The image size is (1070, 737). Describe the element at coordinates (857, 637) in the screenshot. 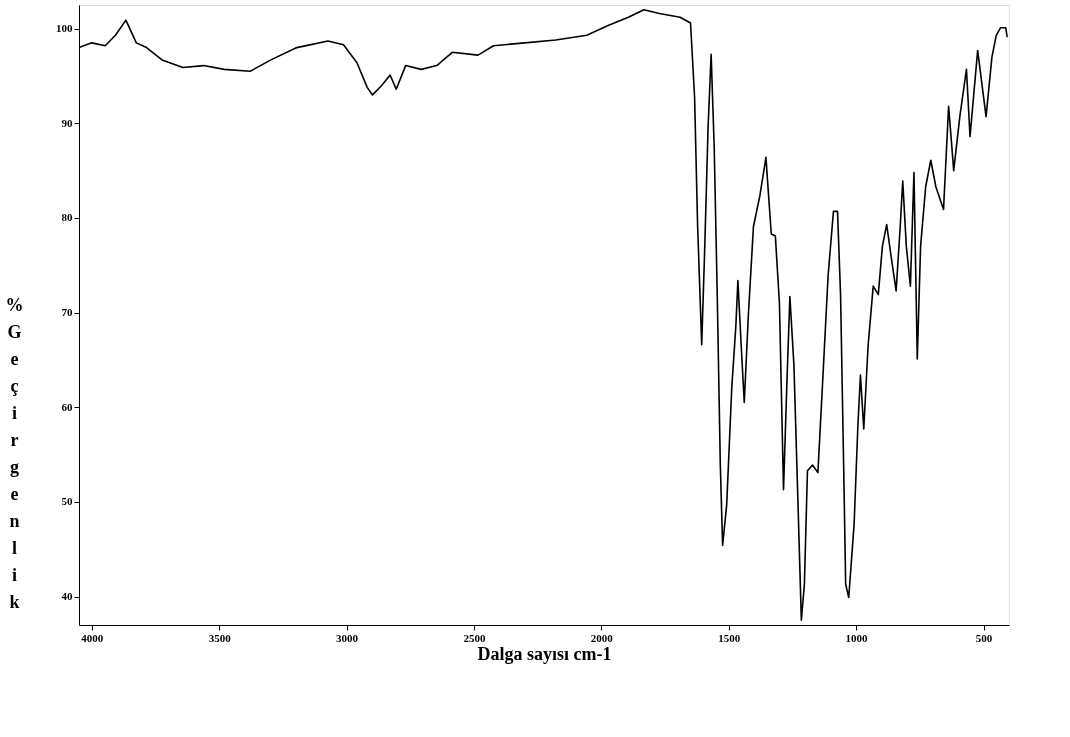

I see `x-tick-label: 1000` at that location.